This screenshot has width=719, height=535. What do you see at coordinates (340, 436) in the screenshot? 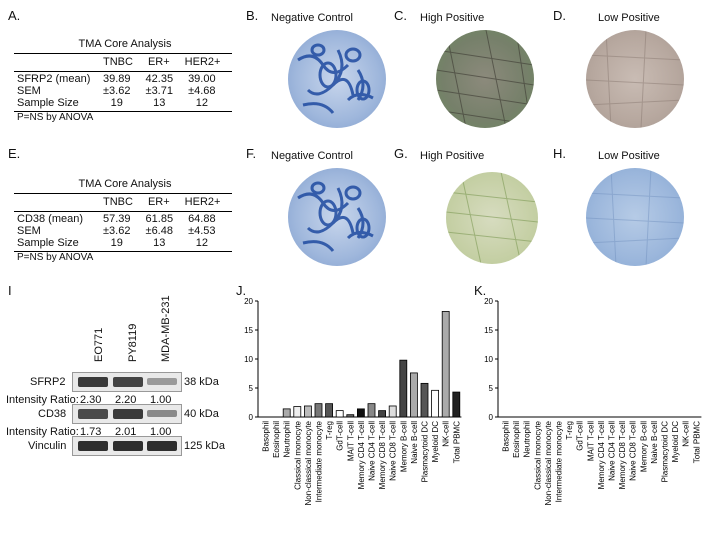
I see `x-tick-label: GdT-cell` at bounding box center [340, 436].